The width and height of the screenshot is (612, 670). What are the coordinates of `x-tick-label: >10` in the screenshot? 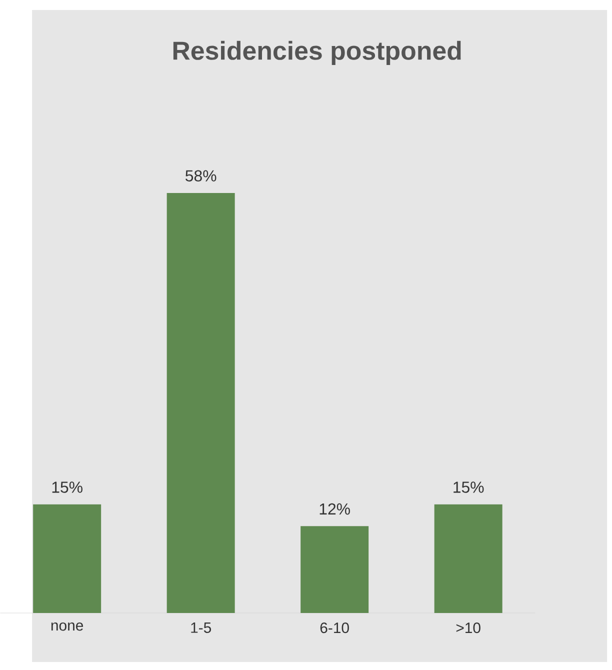 It's located at (468, 628).